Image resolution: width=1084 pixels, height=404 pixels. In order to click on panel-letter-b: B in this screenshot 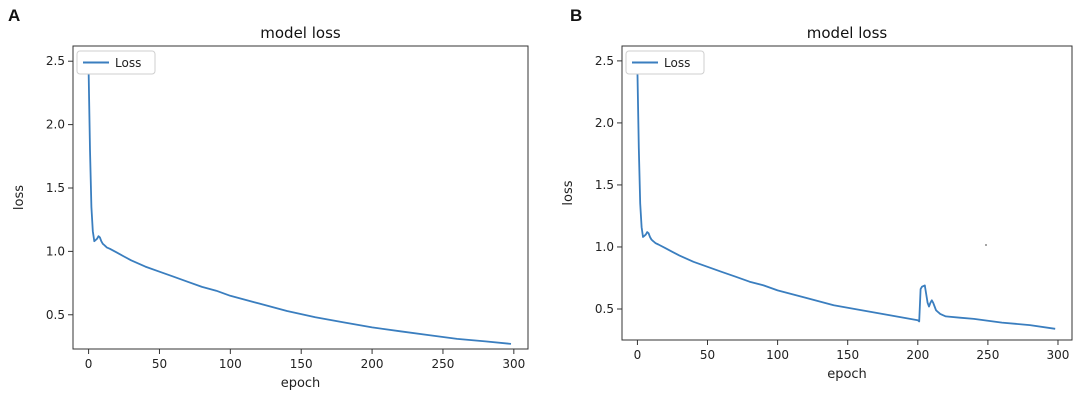, I will do `click(576, 15)`.